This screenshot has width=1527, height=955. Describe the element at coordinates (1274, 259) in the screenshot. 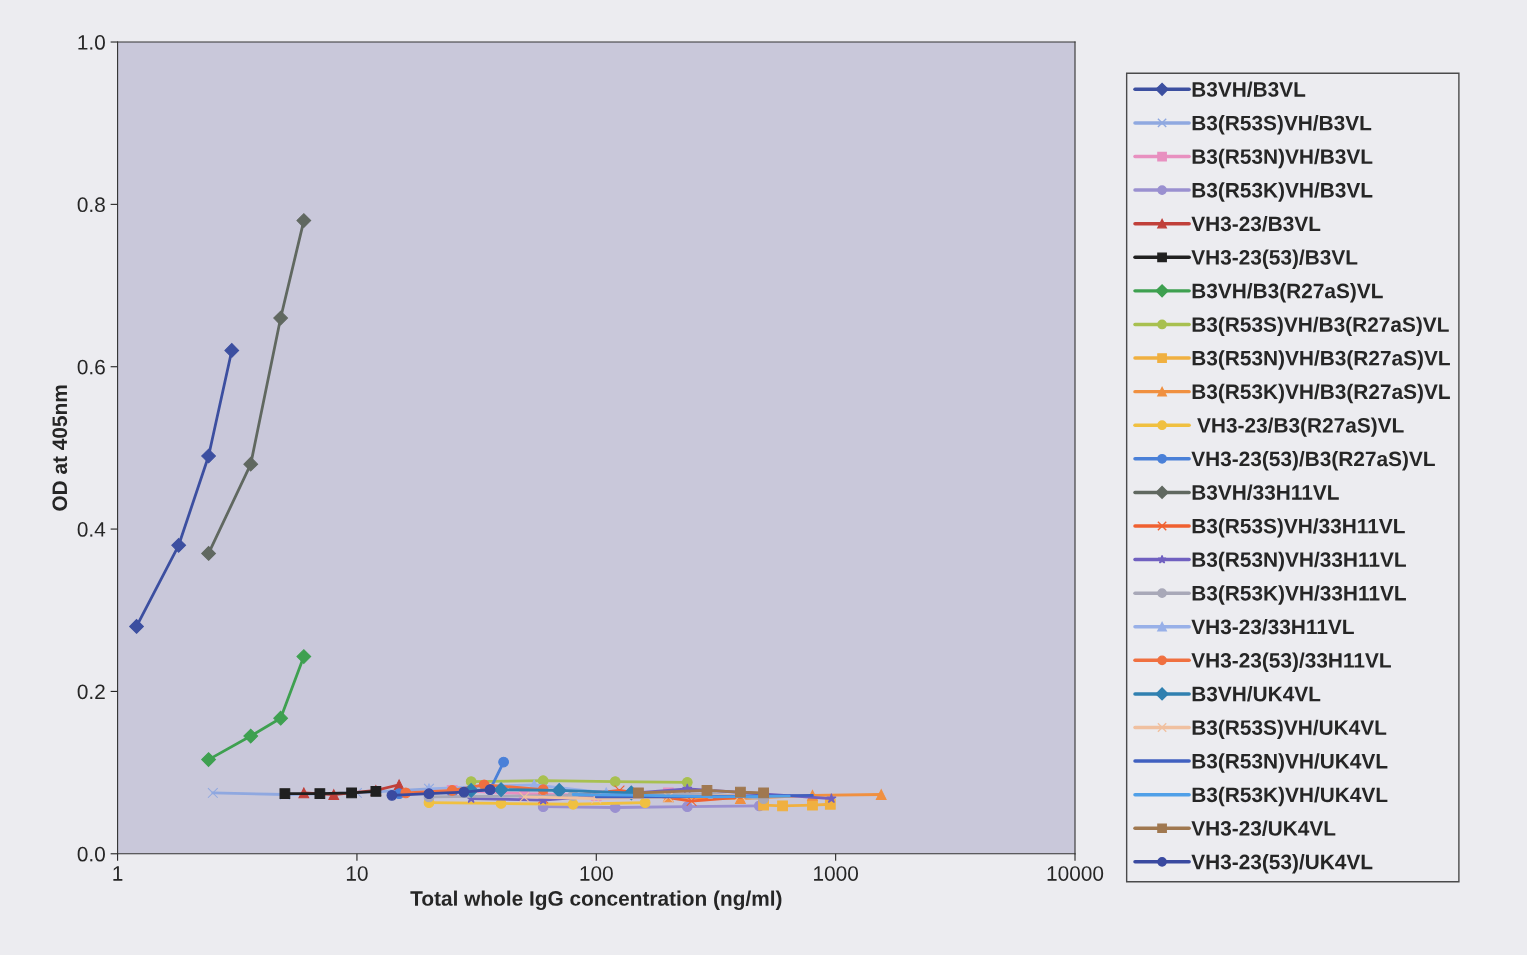

I see `legend-label: VH3-23(53)/B3VL` at that location.